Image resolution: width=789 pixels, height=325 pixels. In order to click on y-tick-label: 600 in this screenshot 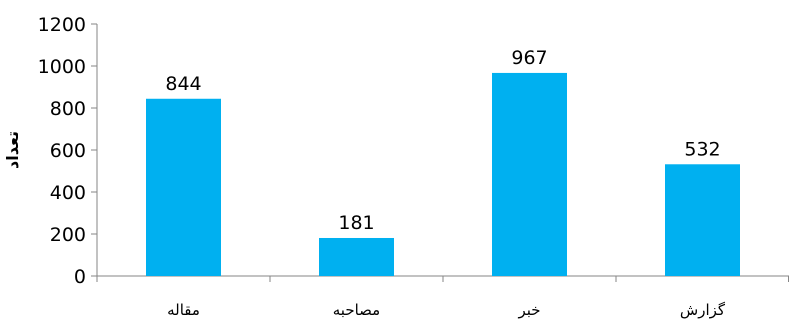, I will do `click(68, 151)`.